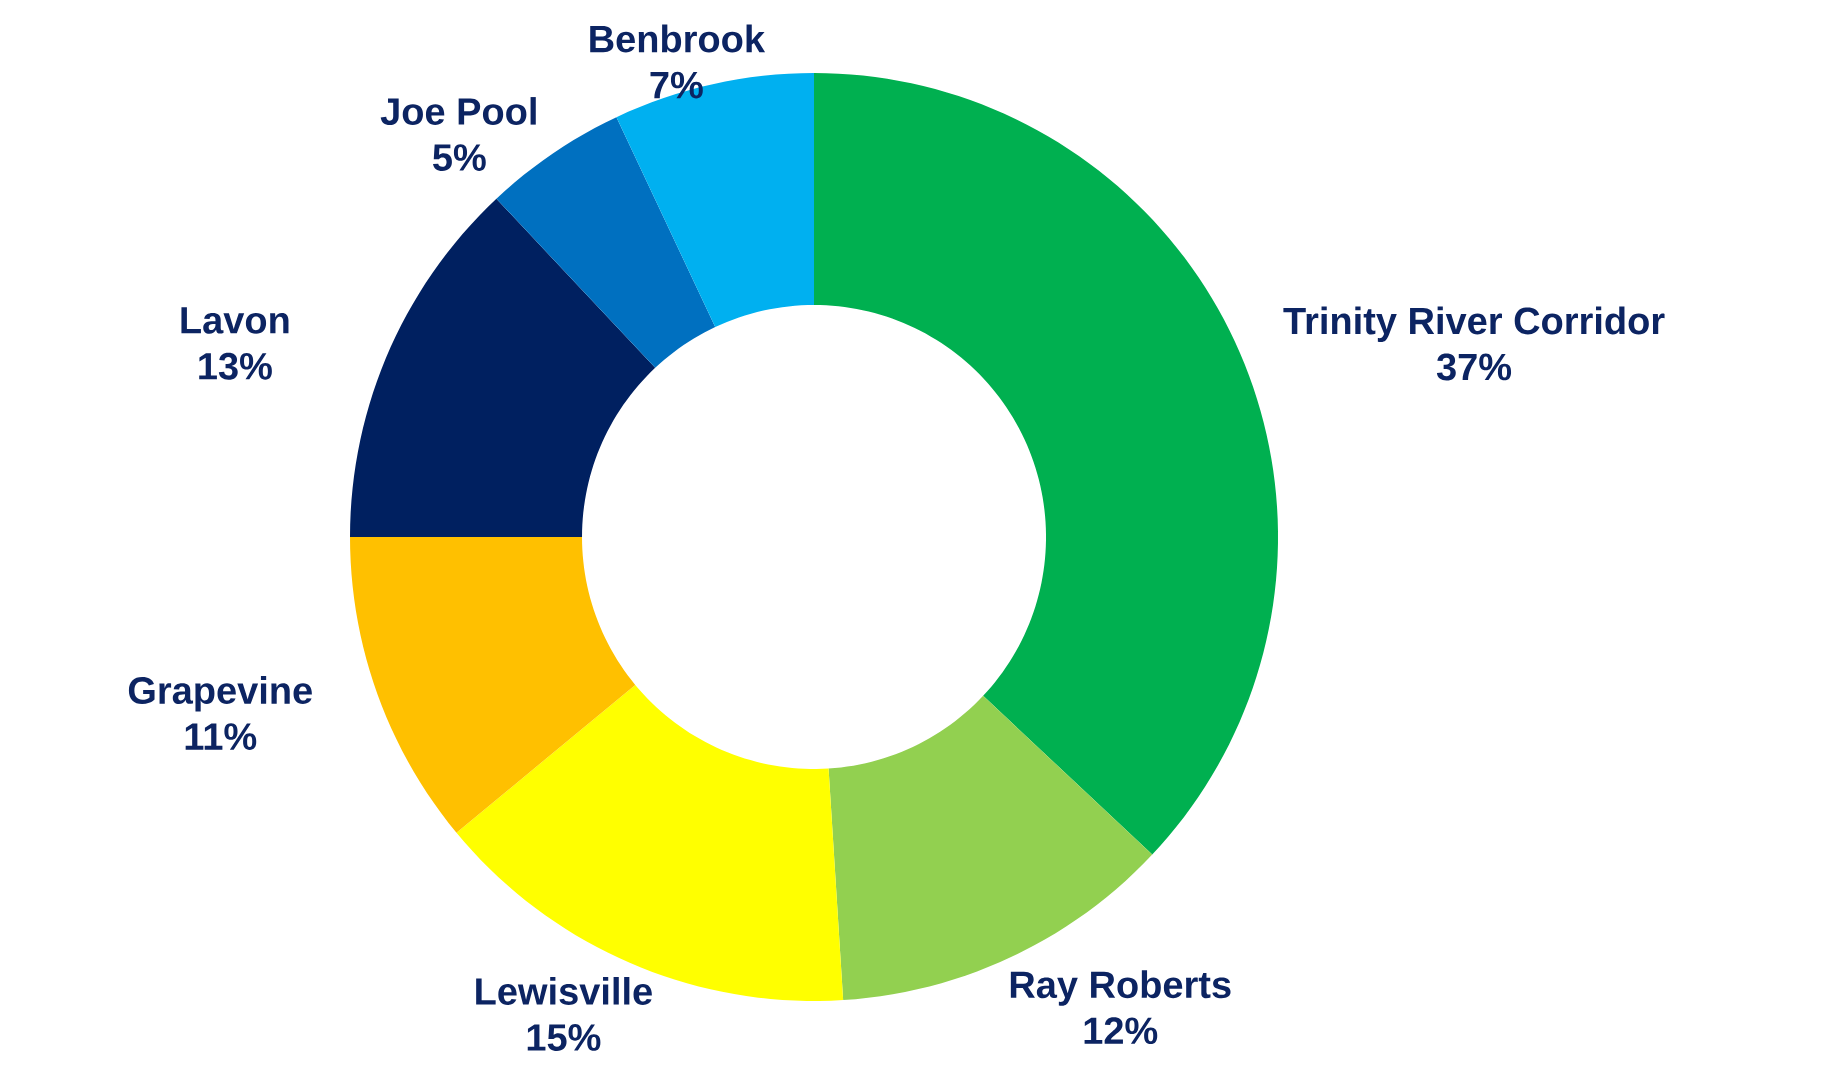 This screenshot has height=1082, width=1831. What do you see at coordinates (235, 366) in the screenshot?
I see `data-label: 13%` at bounding box center [235, 366].